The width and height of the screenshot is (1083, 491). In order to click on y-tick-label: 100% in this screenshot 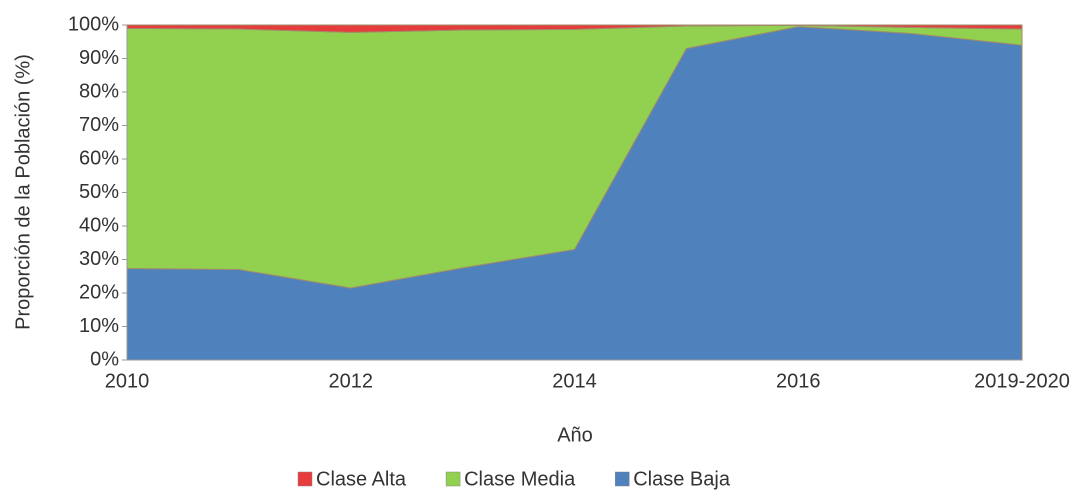, I will do `click(93, 24)`.